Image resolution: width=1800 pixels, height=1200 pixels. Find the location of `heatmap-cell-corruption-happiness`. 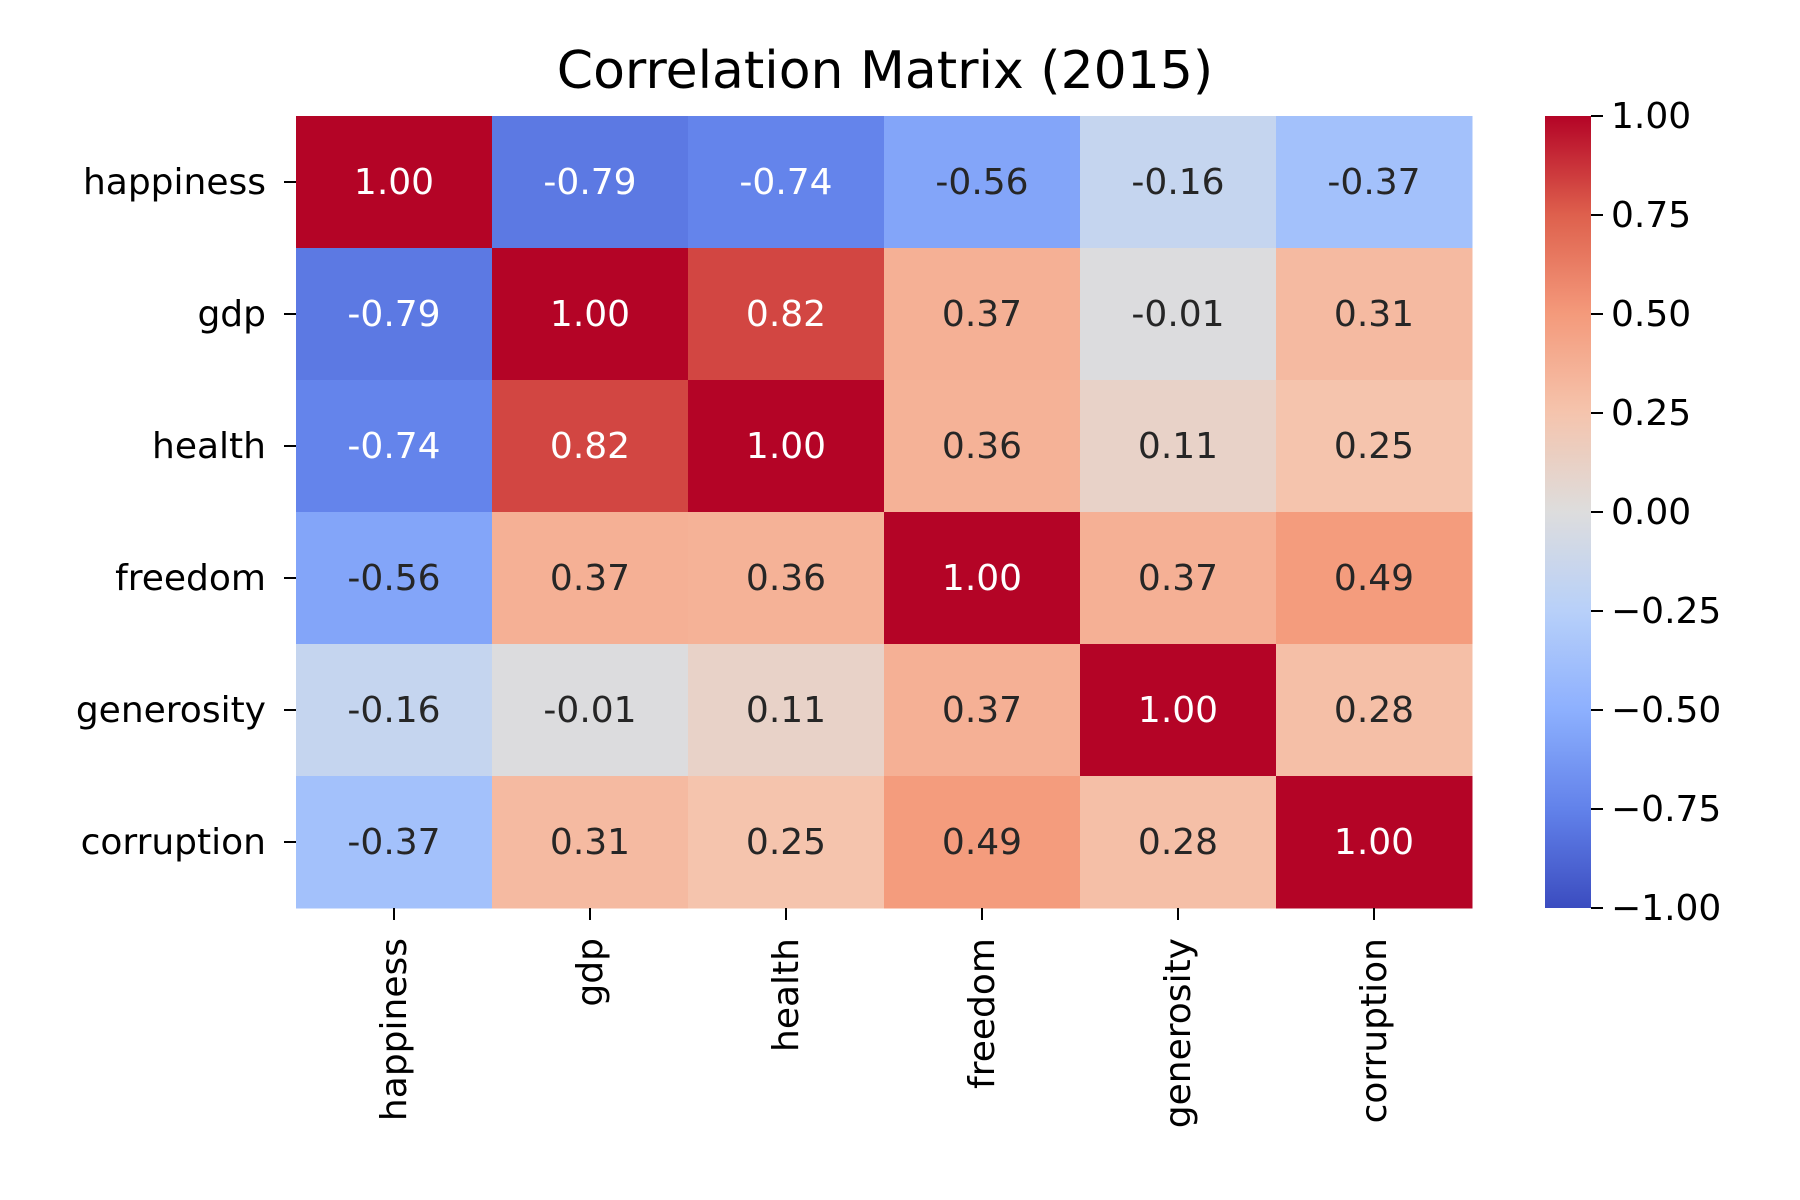

heatmap-cell-corruption-happiness is located at coordinates (394, 842).